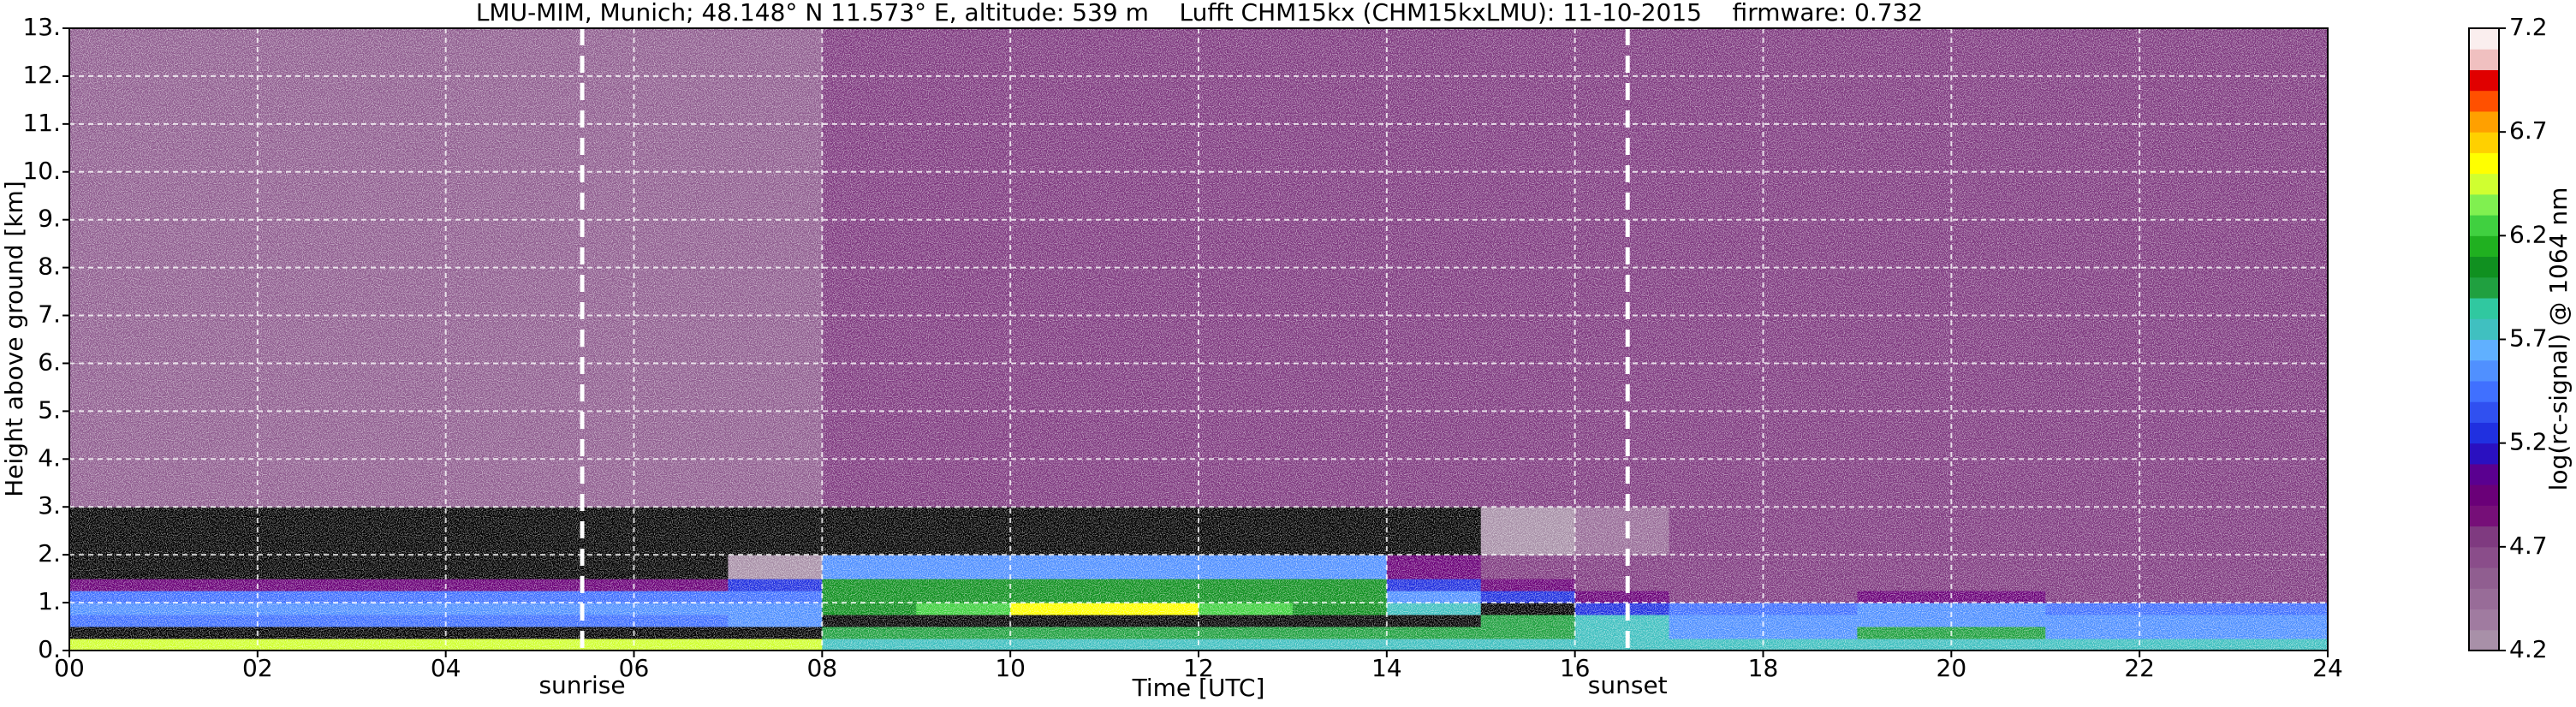 The image size is (2576, 707). Describe the element at coordinates (2529, 546) in the screenshot. I see `colorbar-tick-label: 4.7` at that location.